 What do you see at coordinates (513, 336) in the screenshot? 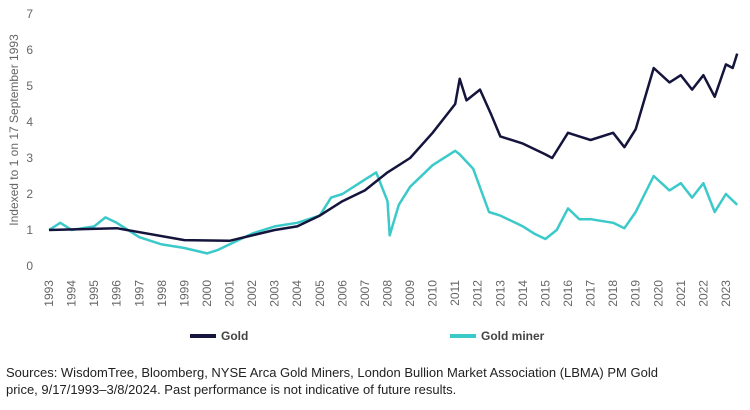
I see `legend-label: Gold miner` at bounding box center [513, 336].